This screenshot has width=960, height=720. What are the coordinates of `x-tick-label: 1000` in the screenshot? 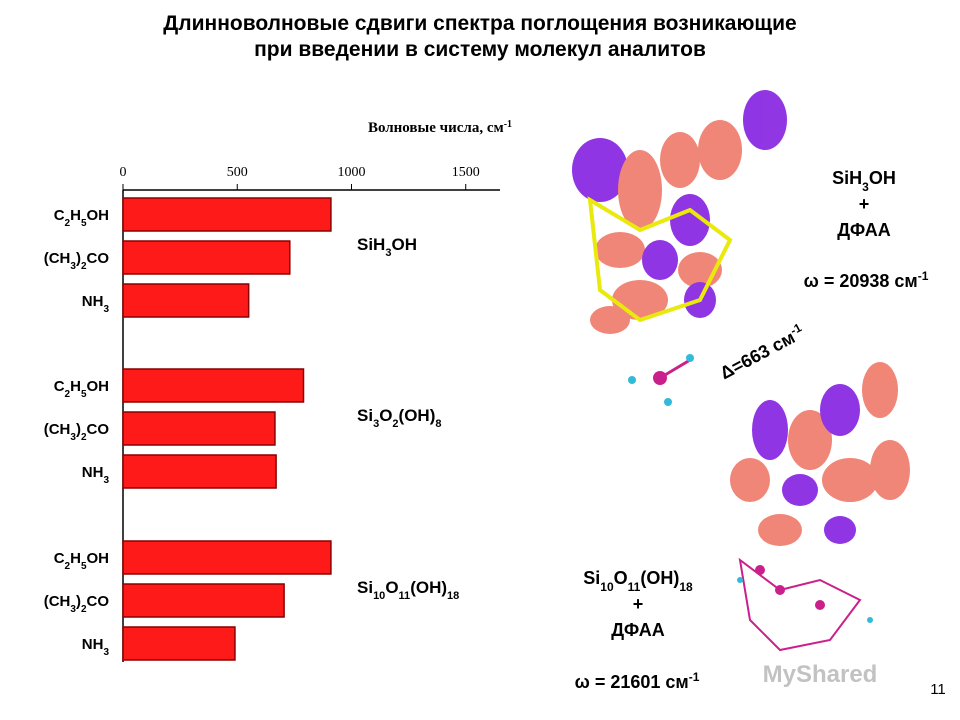 It's located at (351, 172).